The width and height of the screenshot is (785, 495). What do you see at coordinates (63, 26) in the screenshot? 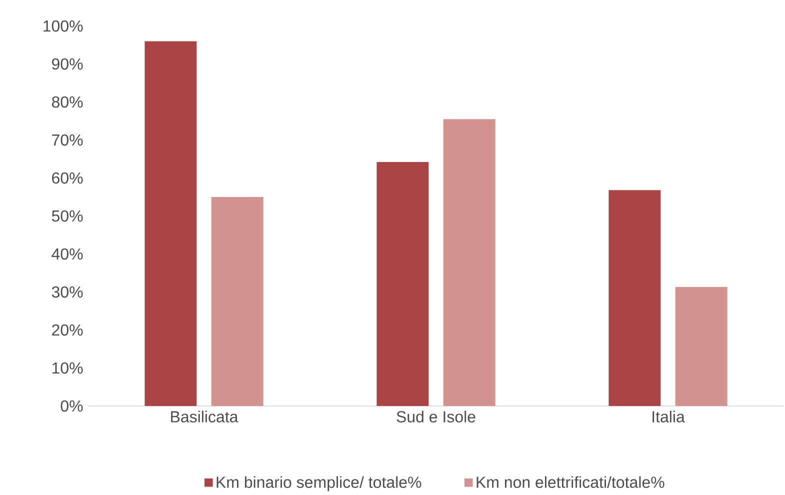
I see `y-tick-label: 100%` at bounding box center [63, 26].